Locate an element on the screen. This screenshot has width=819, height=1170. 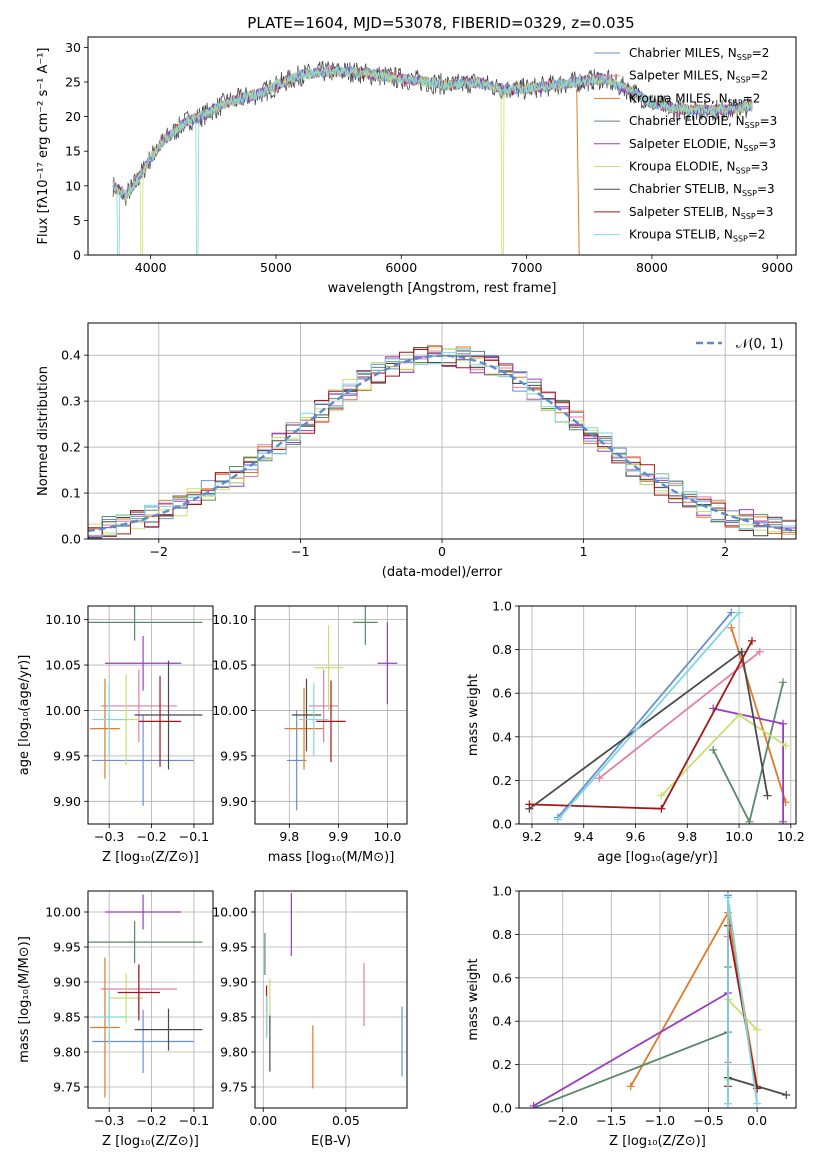
x-tick-label: −0.1 is located at coordinates (194, 836).